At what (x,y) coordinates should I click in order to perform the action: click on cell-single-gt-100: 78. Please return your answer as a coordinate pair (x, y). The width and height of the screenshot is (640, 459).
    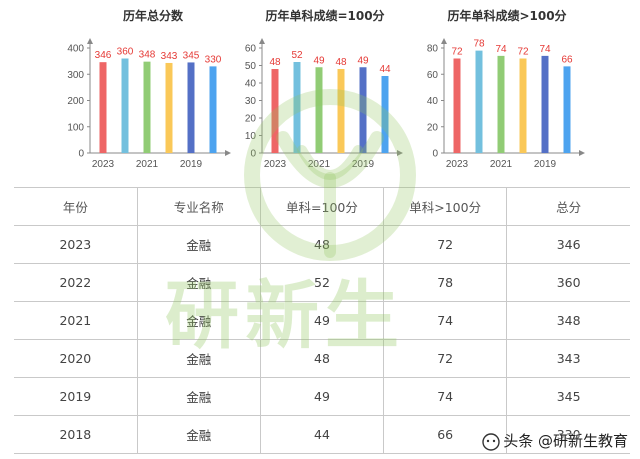
    Looking at the image, I should click on (445, 282).